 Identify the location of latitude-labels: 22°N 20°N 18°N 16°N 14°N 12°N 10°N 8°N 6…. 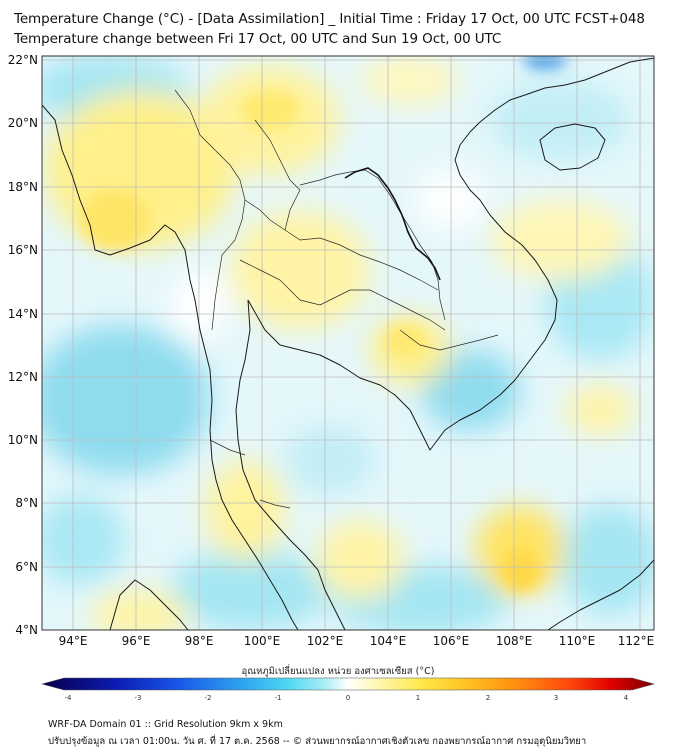
(23, 345).